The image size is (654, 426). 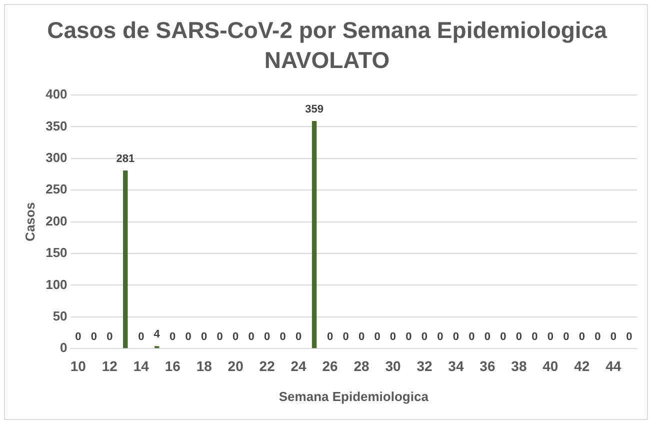 I want to click on x-tick-label: 36, so click(x=488, y=366).